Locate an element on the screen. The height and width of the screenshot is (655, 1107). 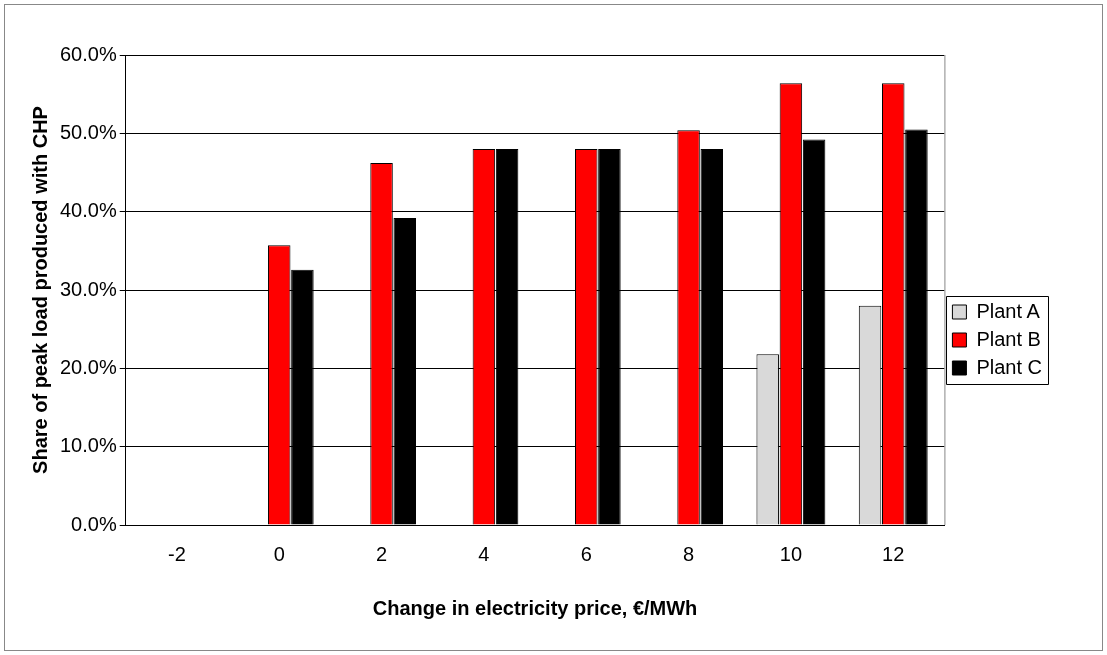
x-tick-label: 8 is located at coordinates (689, 553).